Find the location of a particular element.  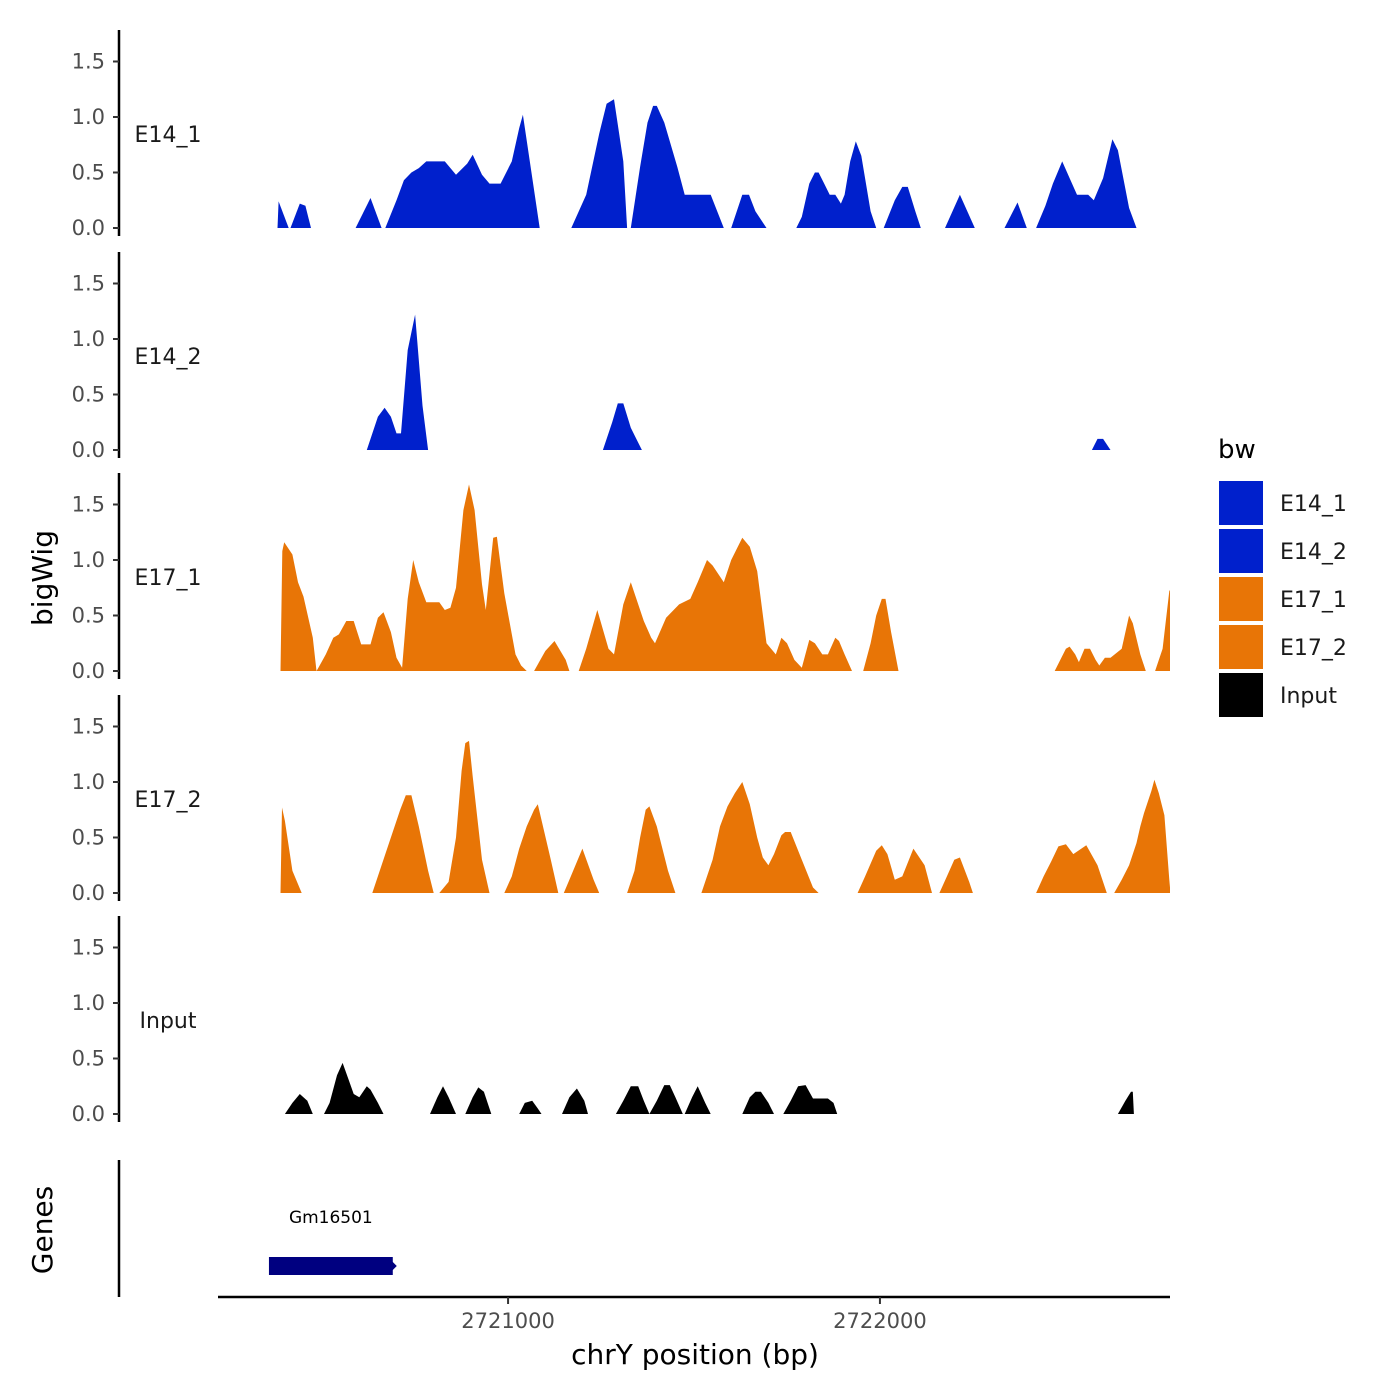

genes-axis-title: Genes is located at coordinates (42, 1230).